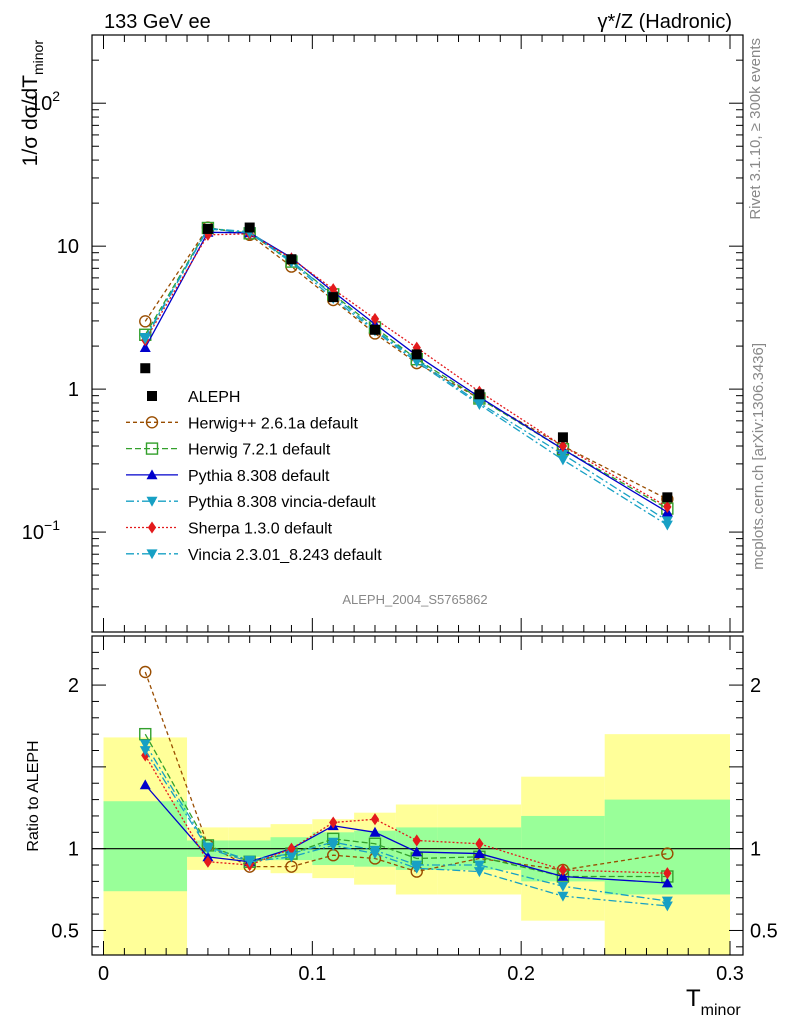 The height and width of the screenshot is (1024, 786). I want to click on y-main-tick-label: 10−1, so click(41, 530).